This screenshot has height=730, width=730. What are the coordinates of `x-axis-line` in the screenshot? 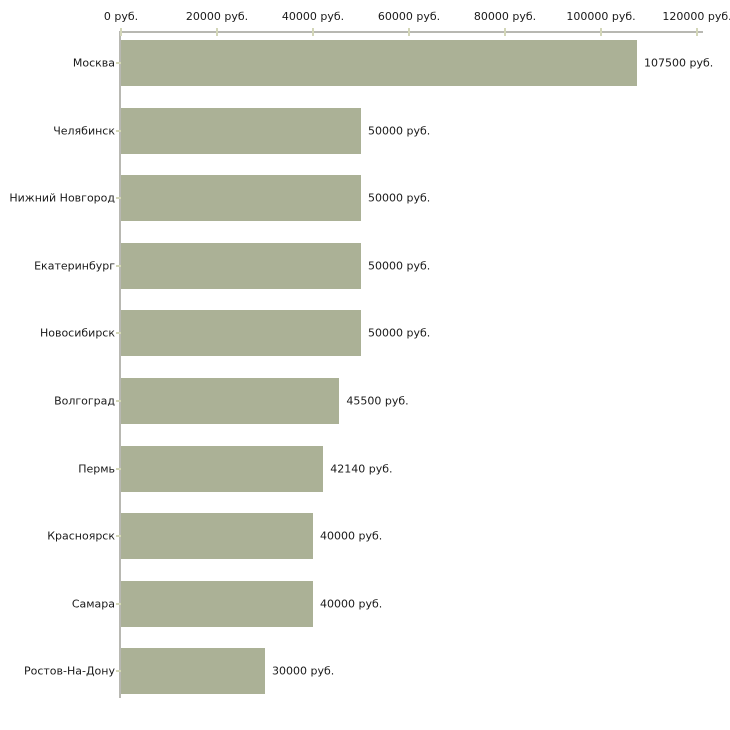 It's located at (411, 32).